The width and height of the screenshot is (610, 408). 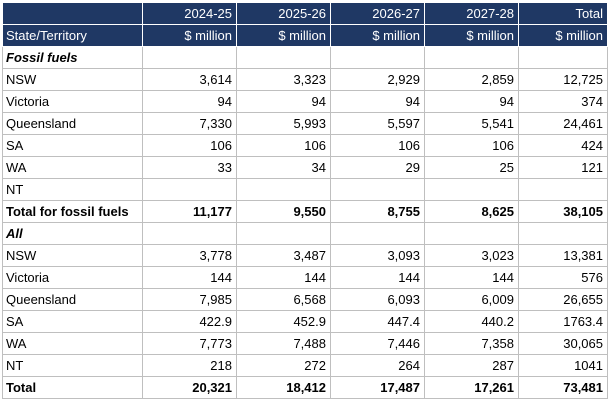 I want to click on value-cell: 287, so click(x=471, y=365).